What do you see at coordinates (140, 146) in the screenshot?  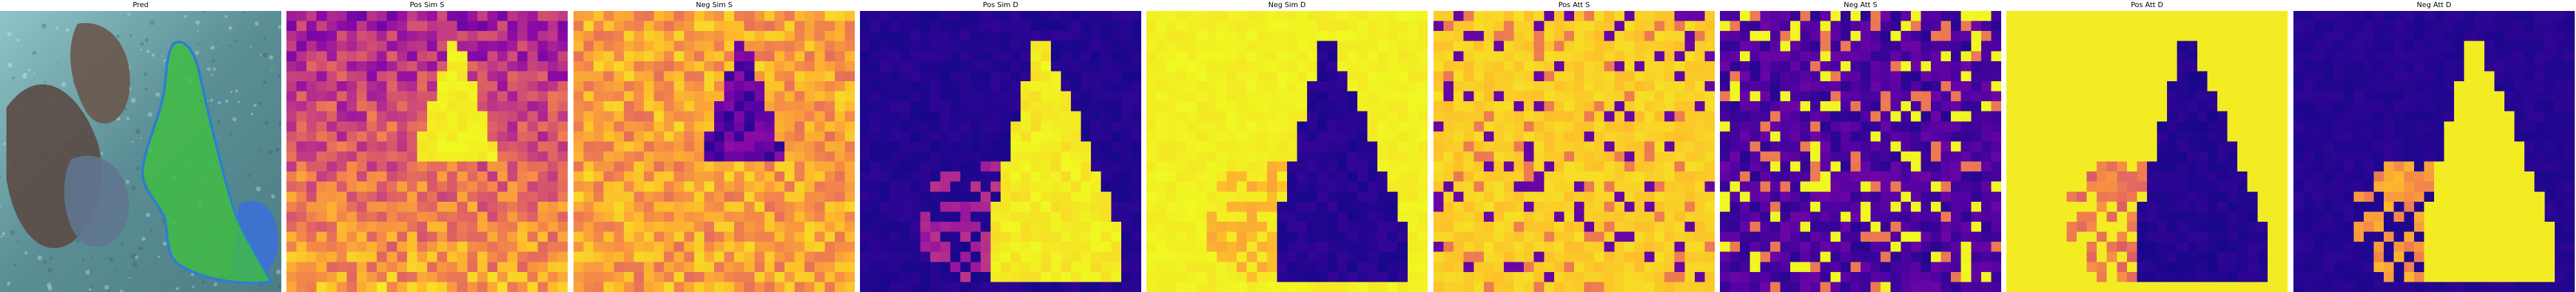 I see `panel-pred: Pred` at bounding box center [140, 146].